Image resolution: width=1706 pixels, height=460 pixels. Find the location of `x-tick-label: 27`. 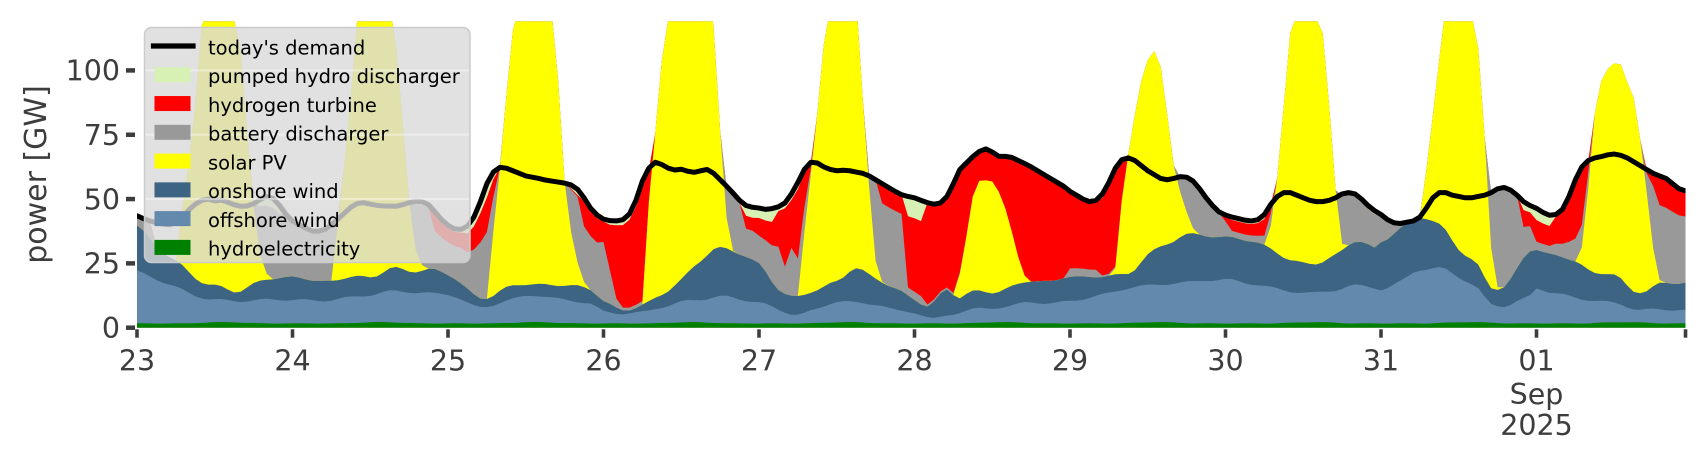

x-tick-label: 27 is located at coordinates (759, 361).